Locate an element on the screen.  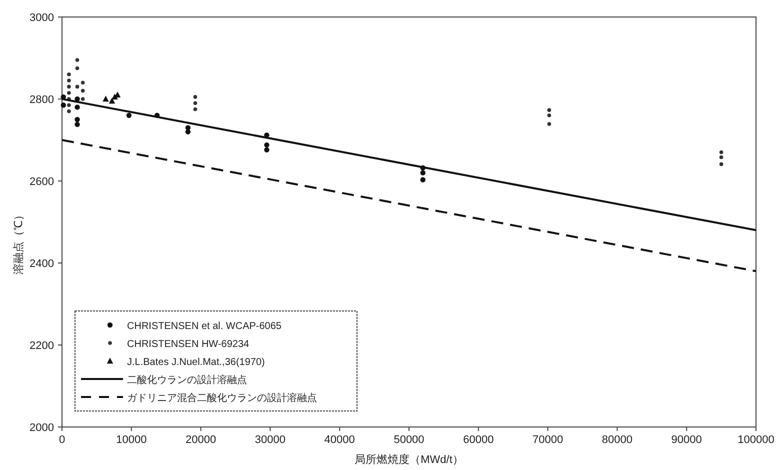
x-tick-label: 0 is located at coordinates (62, 440).